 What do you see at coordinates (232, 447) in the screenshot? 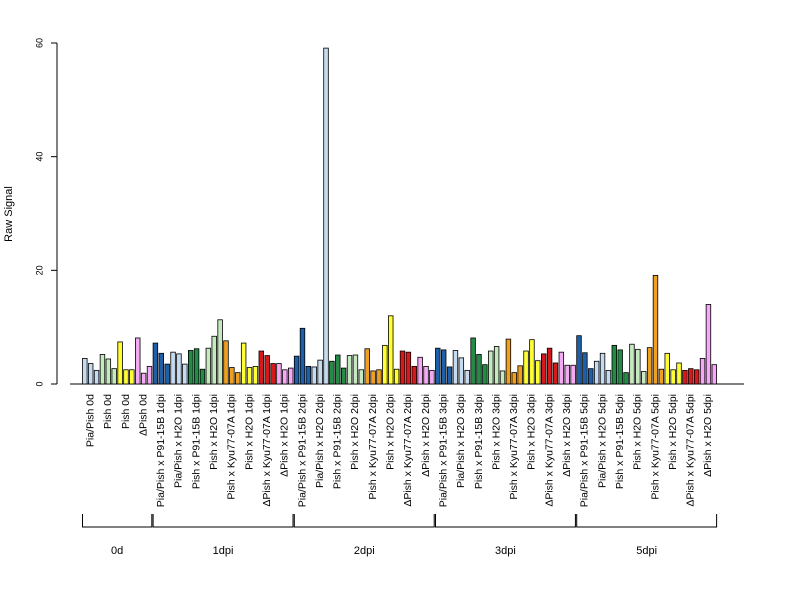
I see `x-tick-label: Pish x Kyu77-07A 1dpi` at bounding box center [232, 447].